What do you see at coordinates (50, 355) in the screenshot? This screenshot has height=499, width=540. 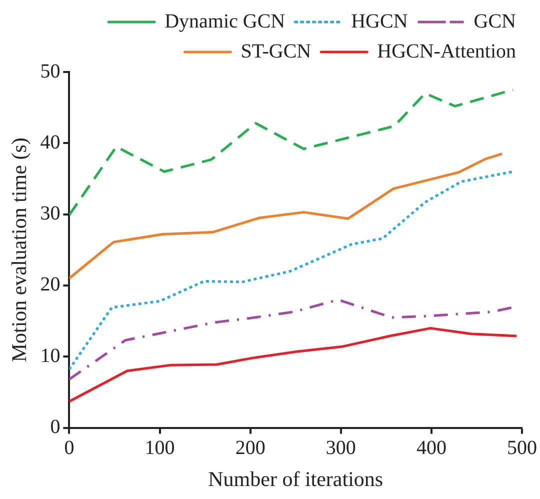 I see `y-tick-label: 10` at bounding box center [50, 355].